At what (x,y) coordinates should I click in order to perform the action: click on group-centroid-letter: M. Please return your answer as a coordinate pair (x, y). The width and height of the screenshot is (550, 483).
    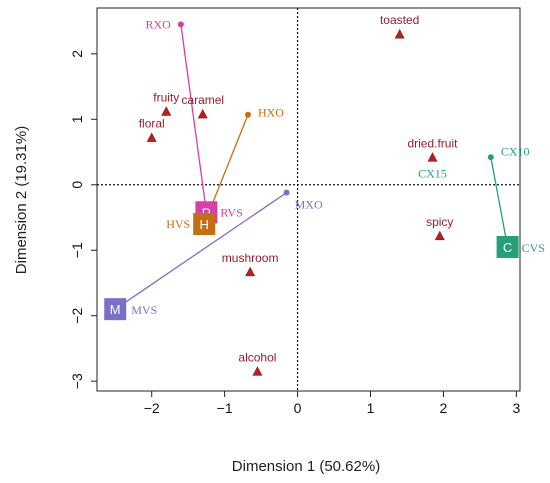
    Looking at the image, I should click on (115, 309).